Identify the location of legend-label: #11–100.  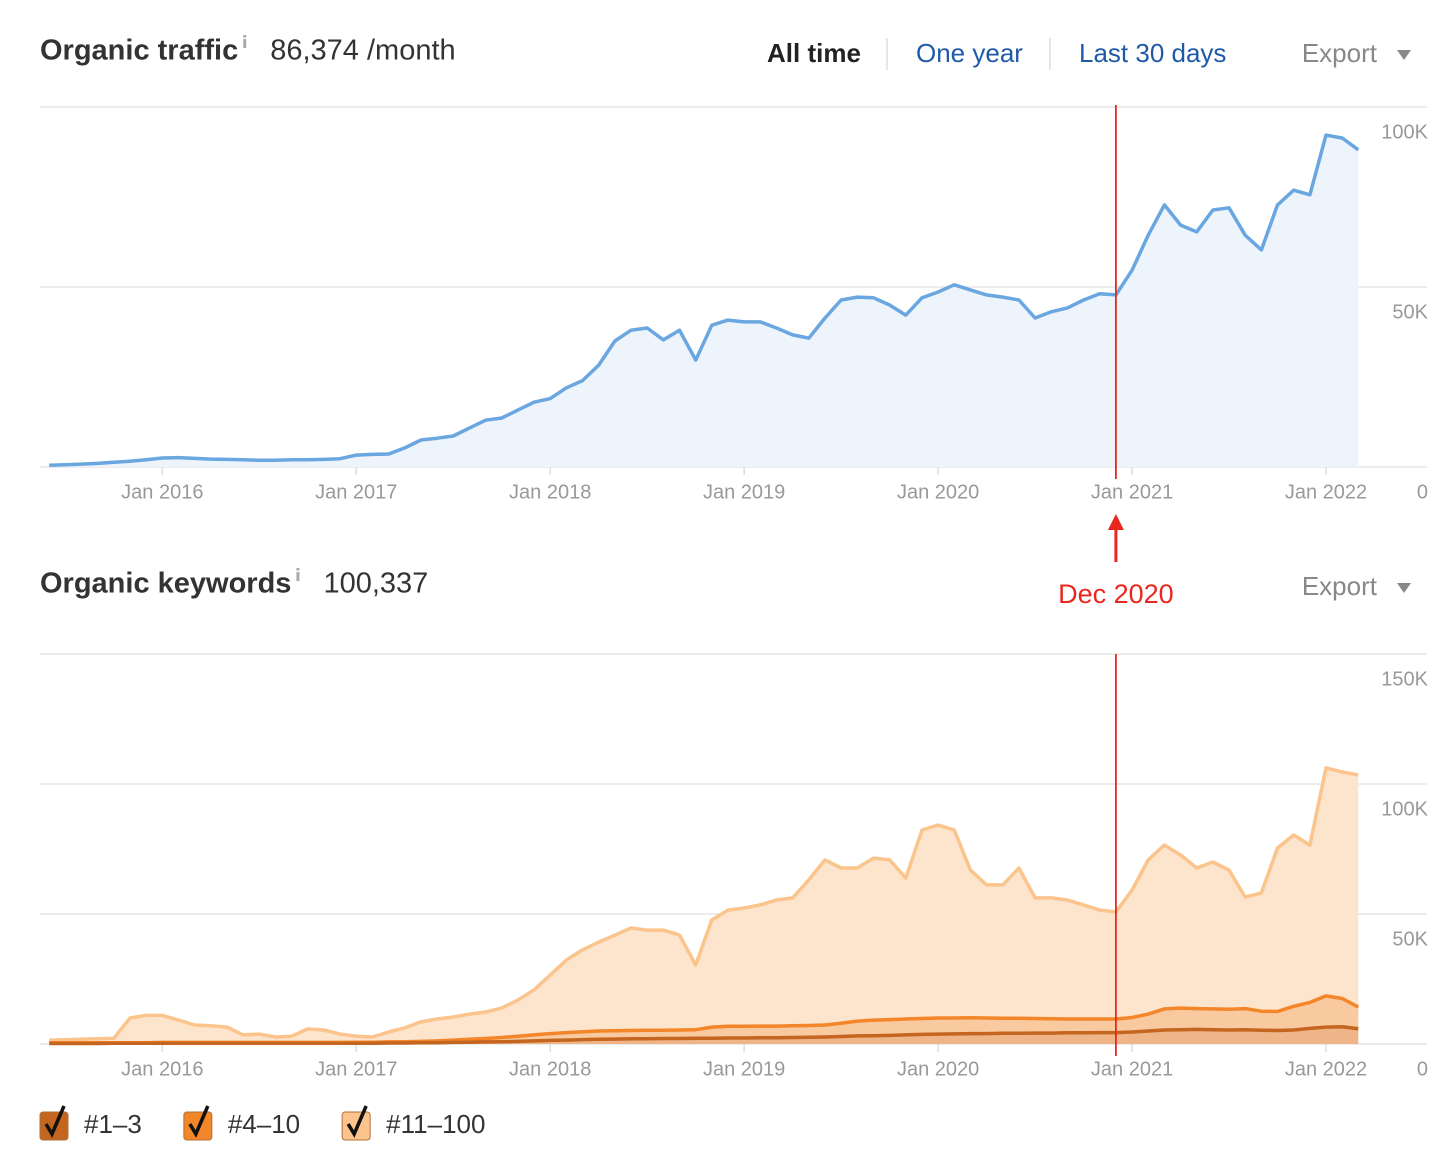
(435, 1124).